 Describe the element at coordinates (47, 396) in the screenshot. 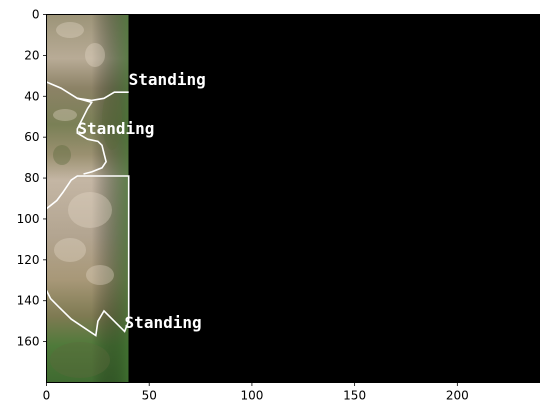

I see `x-tick-label: 0` at that location.